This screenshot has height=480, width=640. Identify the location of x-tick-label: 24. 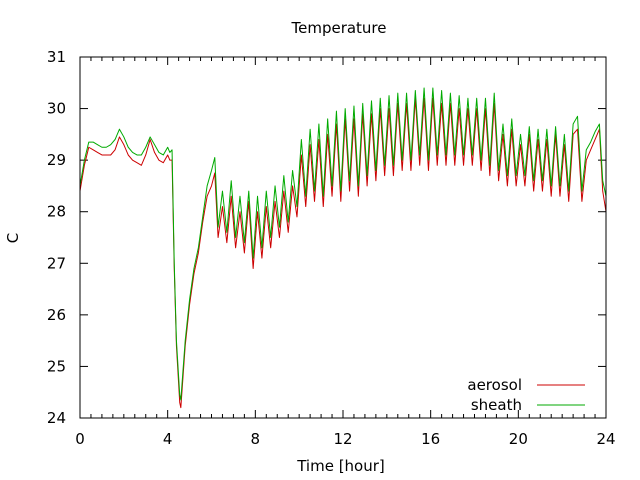
(605, 439).